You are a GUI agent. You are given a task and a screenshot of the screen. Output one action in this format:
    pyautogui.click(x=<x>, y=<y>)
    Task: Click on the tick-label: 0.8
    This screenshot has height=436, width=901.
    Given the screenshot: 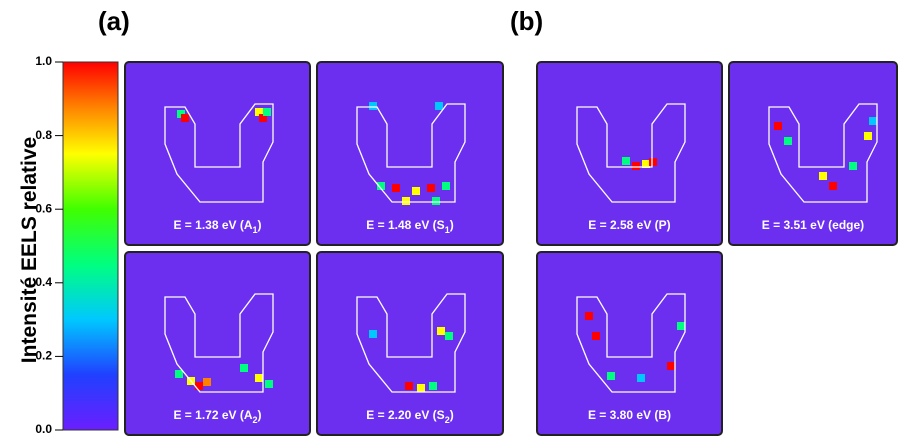 What is the action you would take?
    pyautogui.click(x=43, y=135)
    